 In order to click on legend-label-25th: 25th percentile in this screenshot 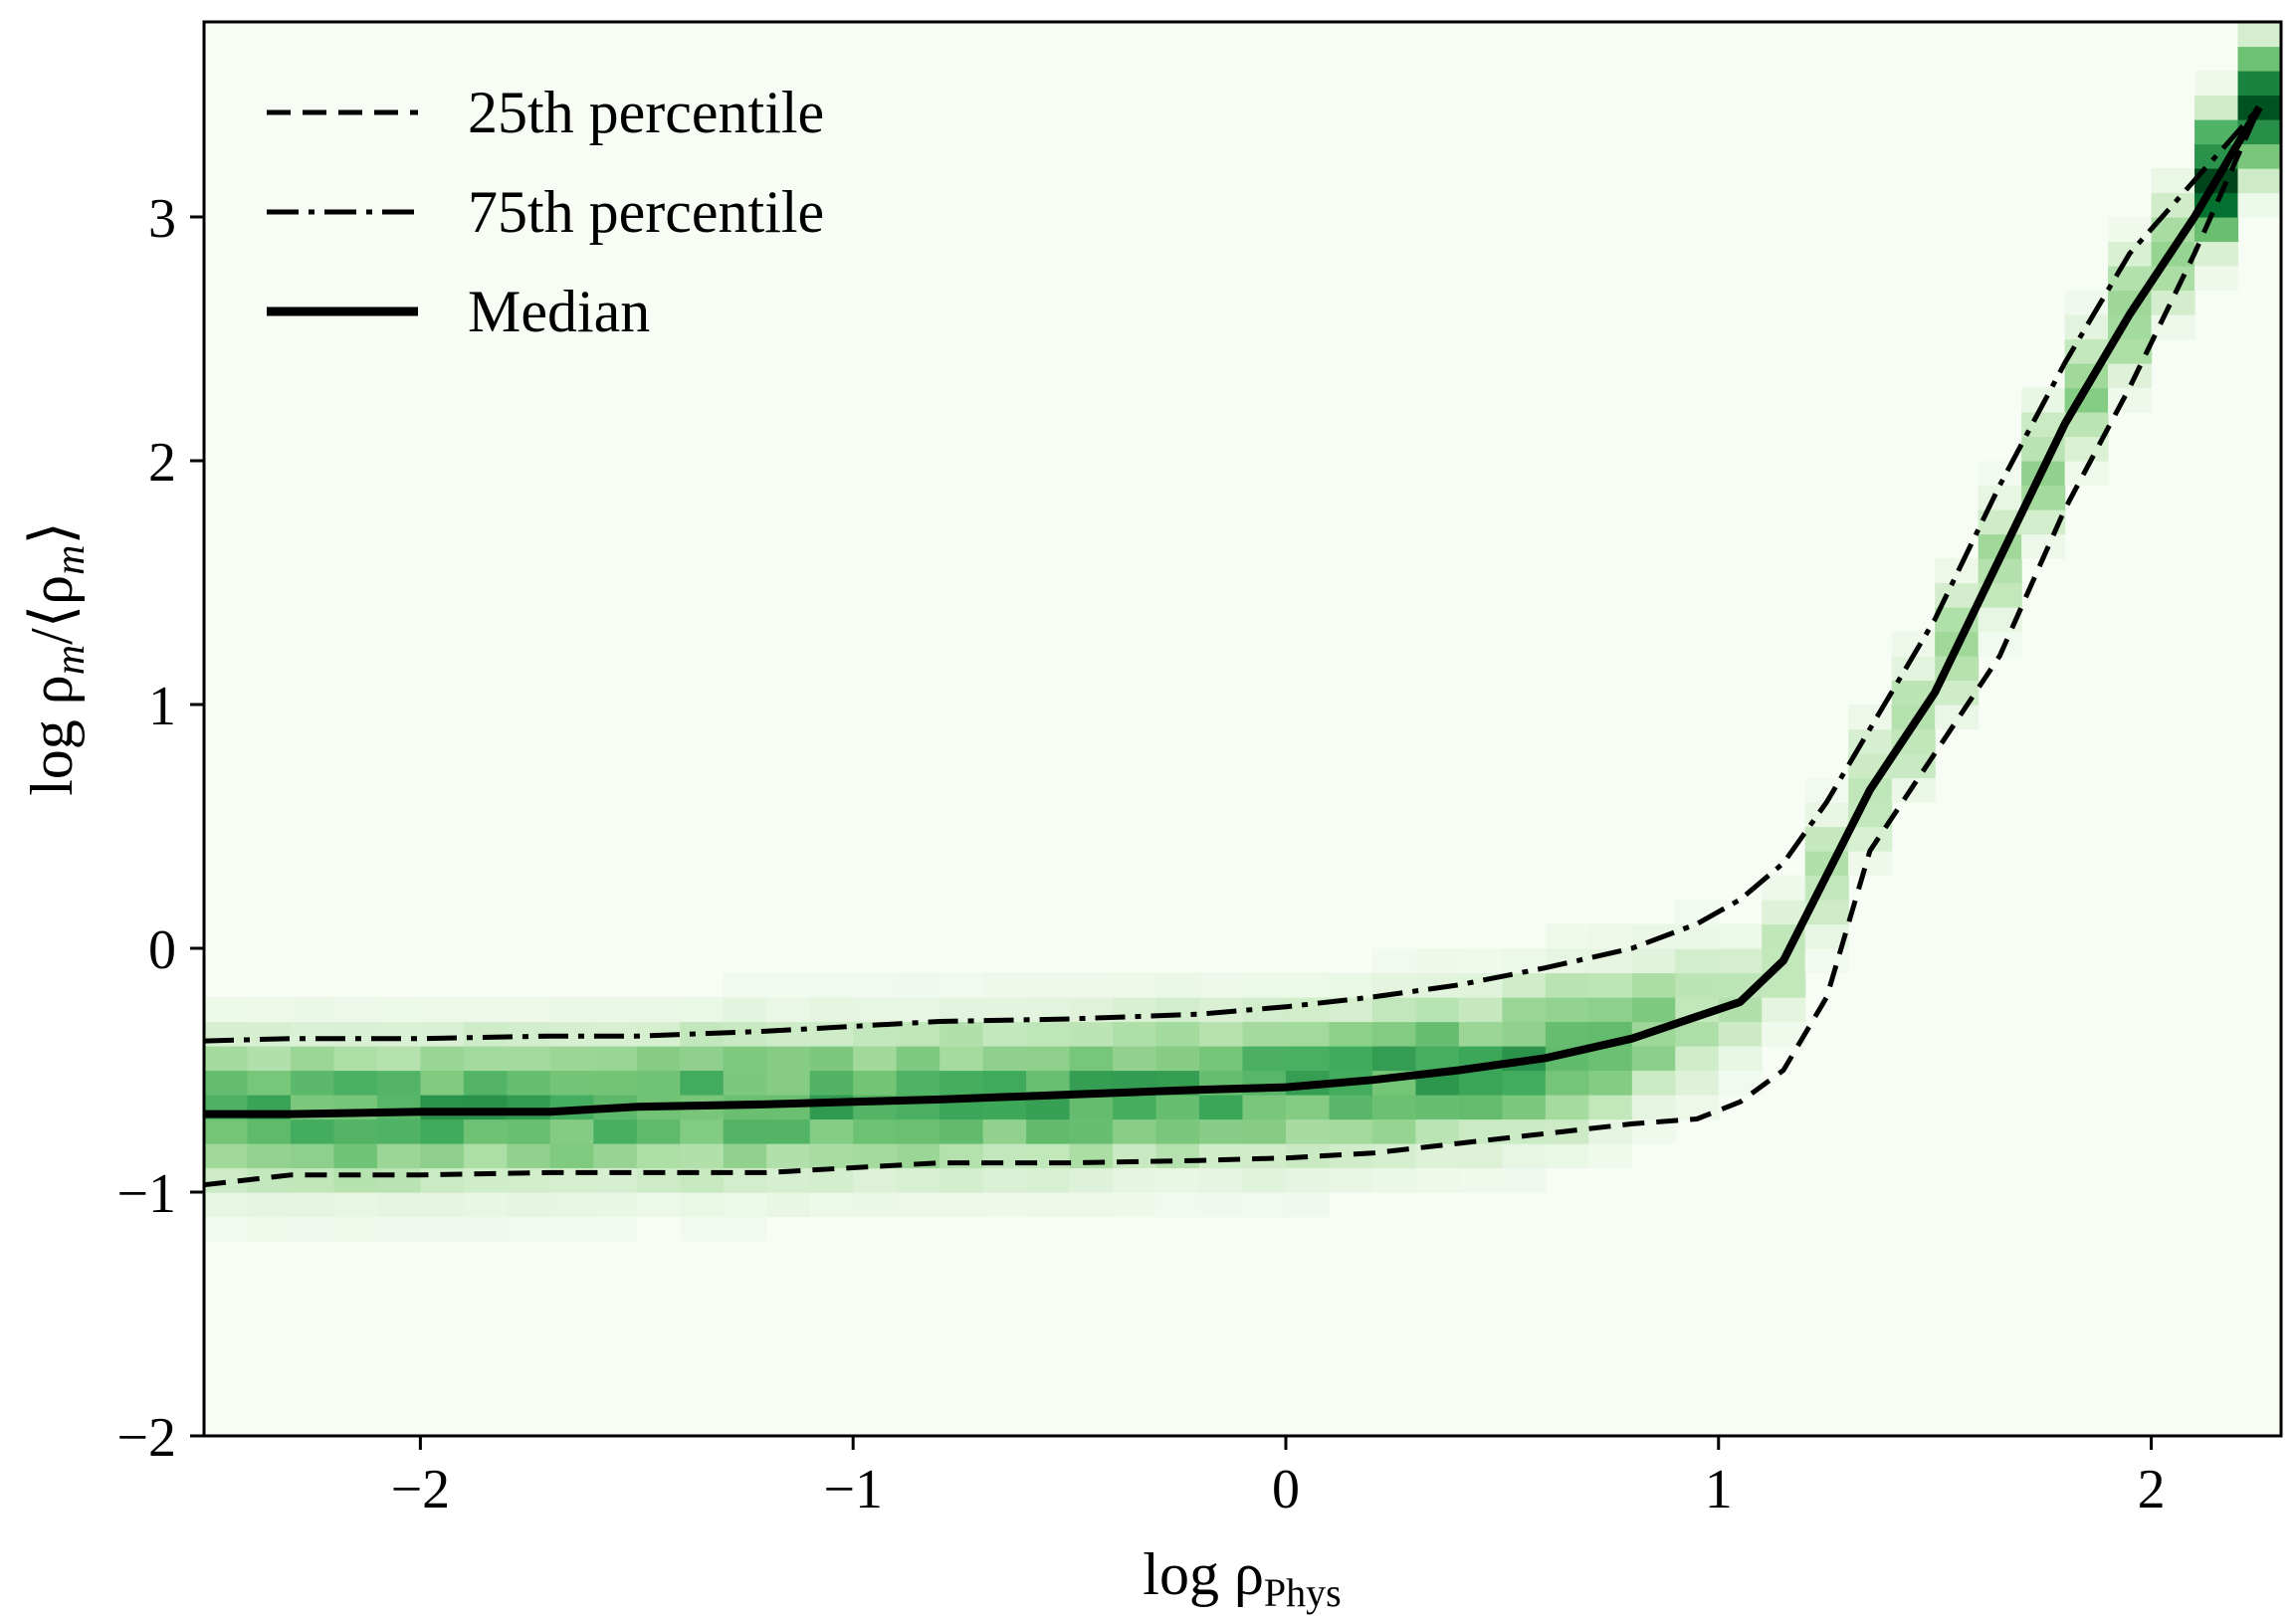, I will do `click(646, 112)`.